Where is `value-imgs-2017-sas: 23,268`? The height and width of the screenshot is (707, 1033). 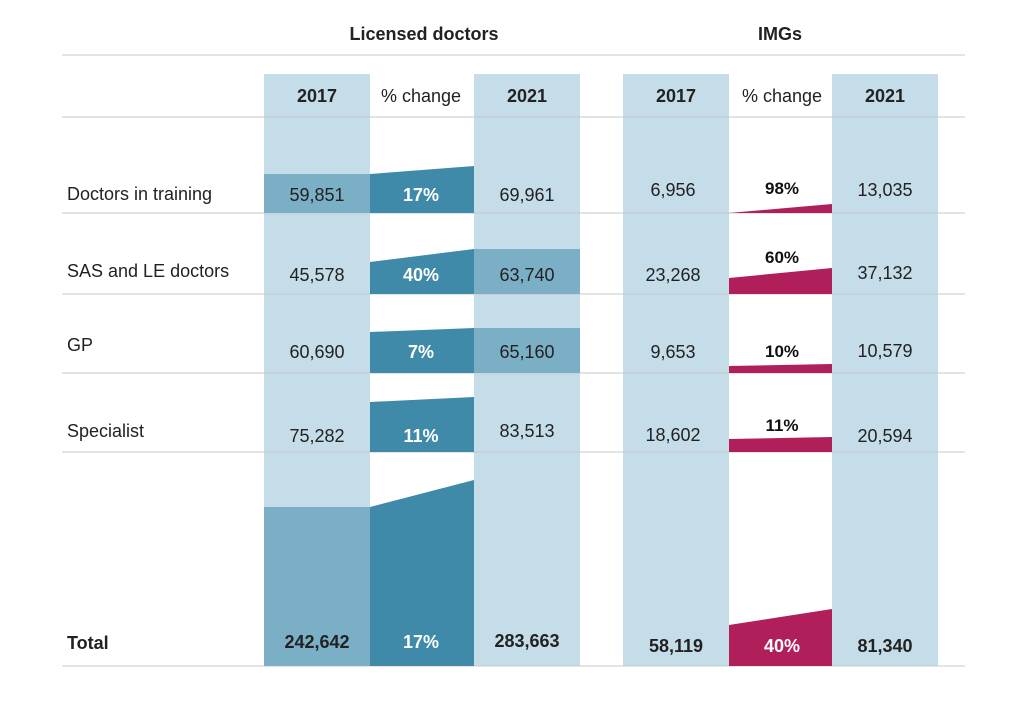 value-imgs-2017-sas: 23,268 is located at coordinates (672, 275).